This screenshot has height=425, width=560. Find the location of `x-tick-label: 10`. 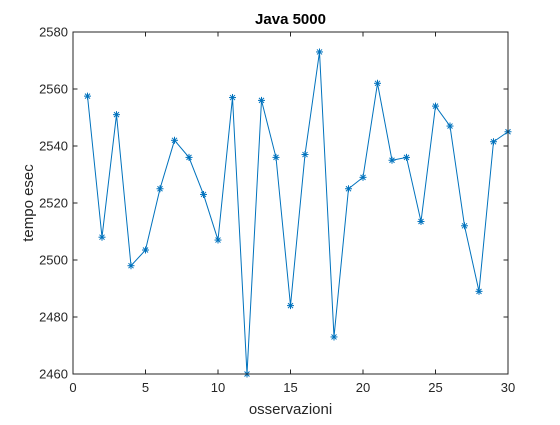

x-tick-label: 10 is located at coordinates (218, 387).